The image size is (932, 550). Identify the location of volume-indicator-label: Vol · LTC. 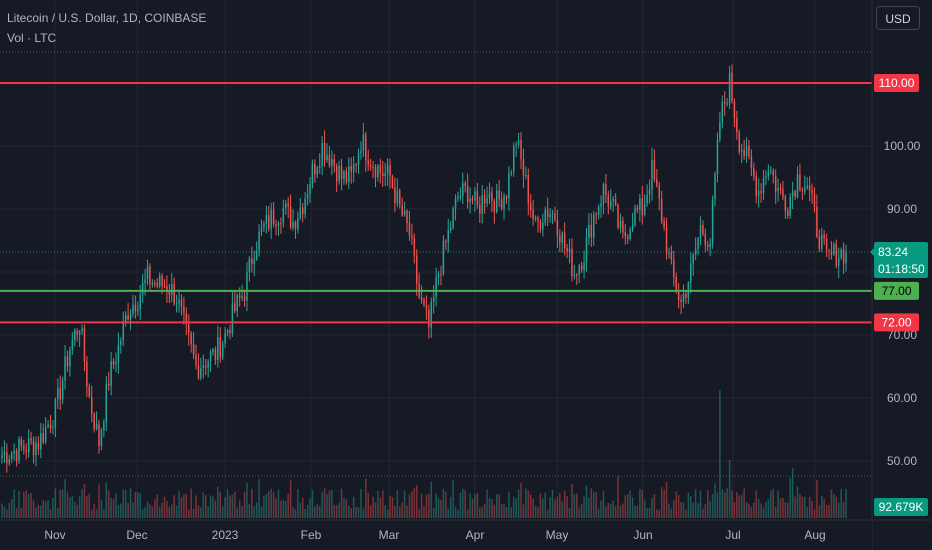
(32, 38).